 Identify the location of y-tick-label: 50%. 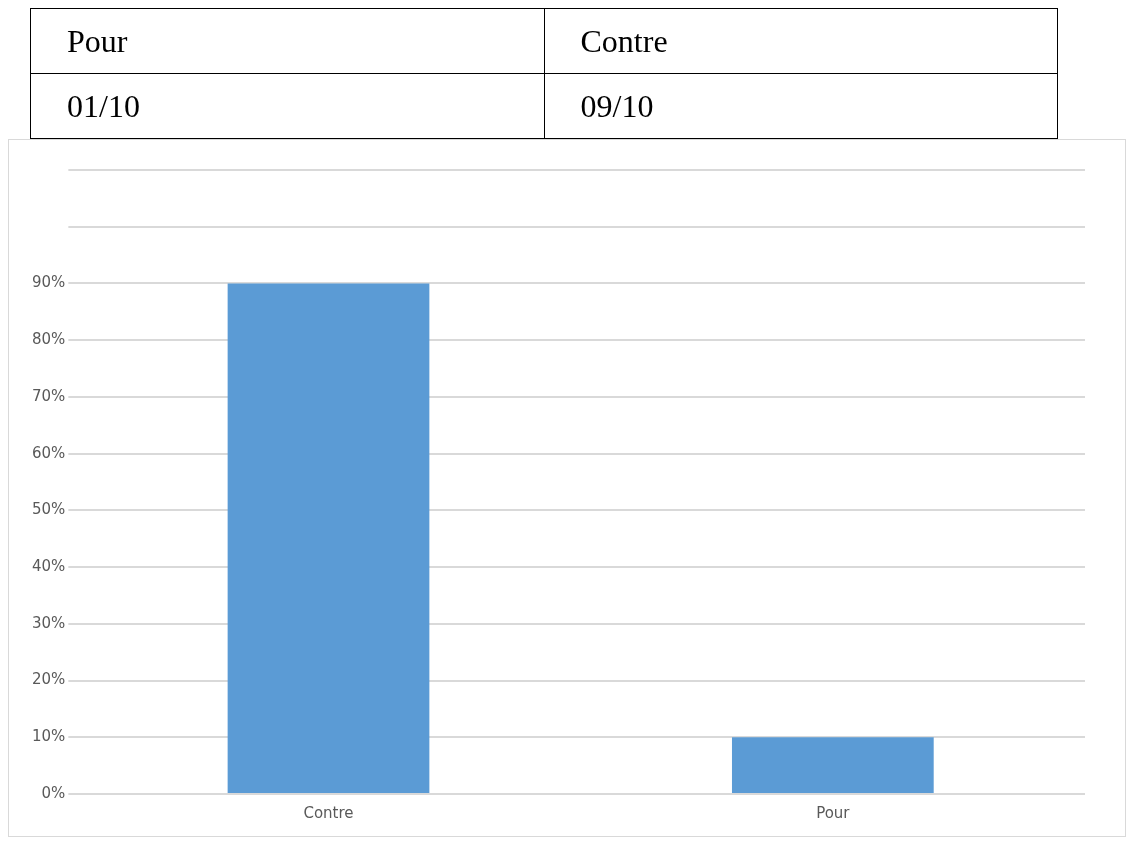
(49, 509).